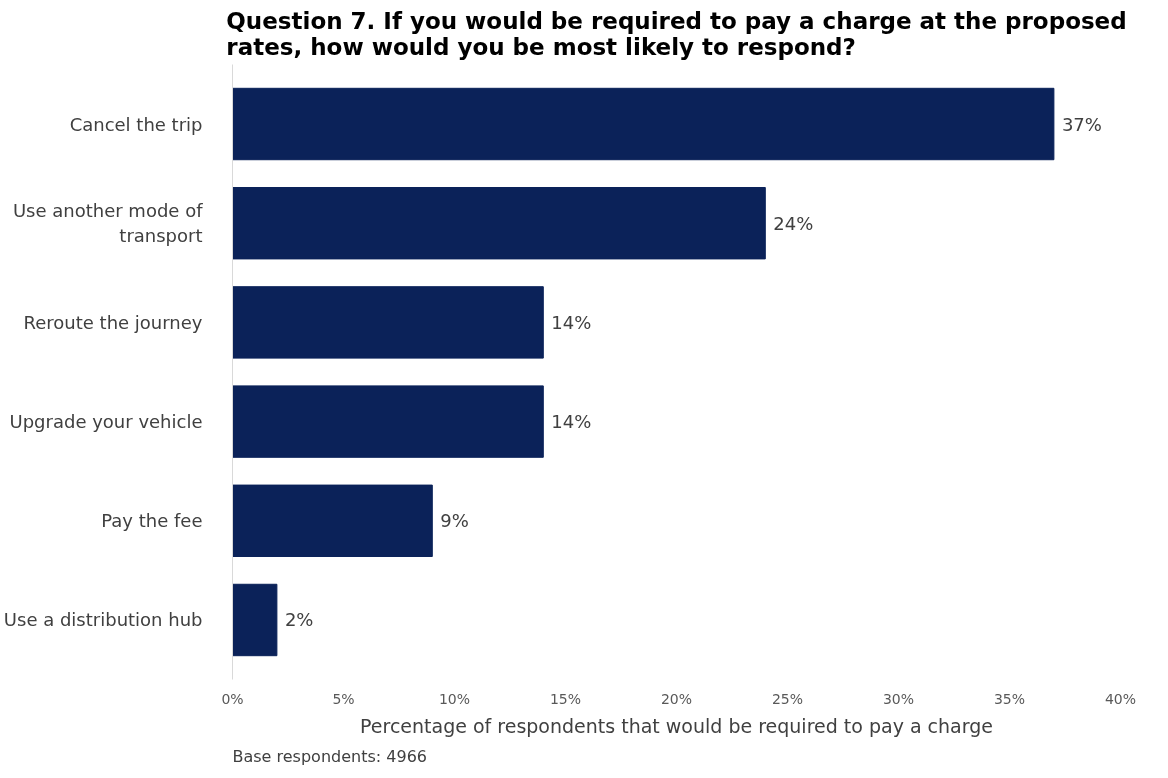 This screenshot has height=778, width=1168. Describe the element at coordinates (299, 620) in the screenshot. I see `data-label: 2%` at that location.